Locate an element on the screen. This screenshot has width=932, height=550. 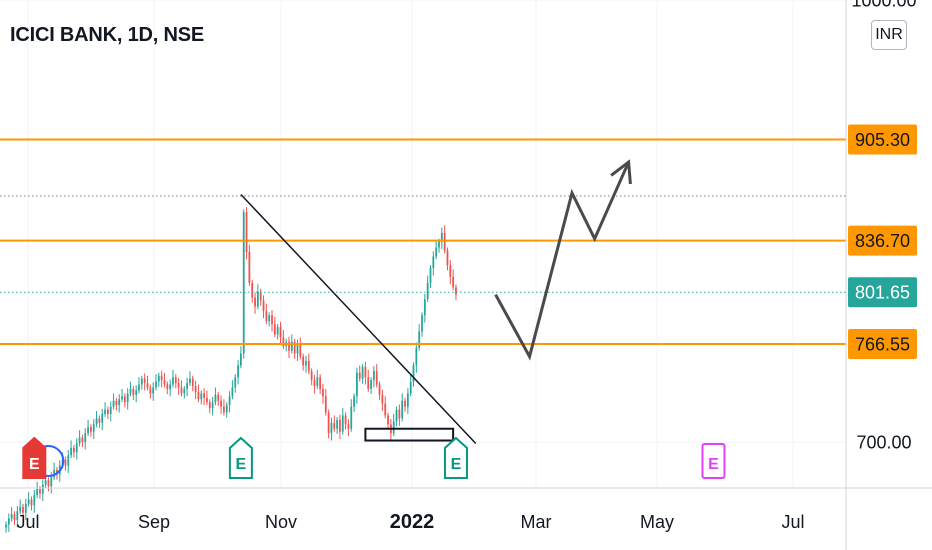
support-box is located at coordinates (409, 434).